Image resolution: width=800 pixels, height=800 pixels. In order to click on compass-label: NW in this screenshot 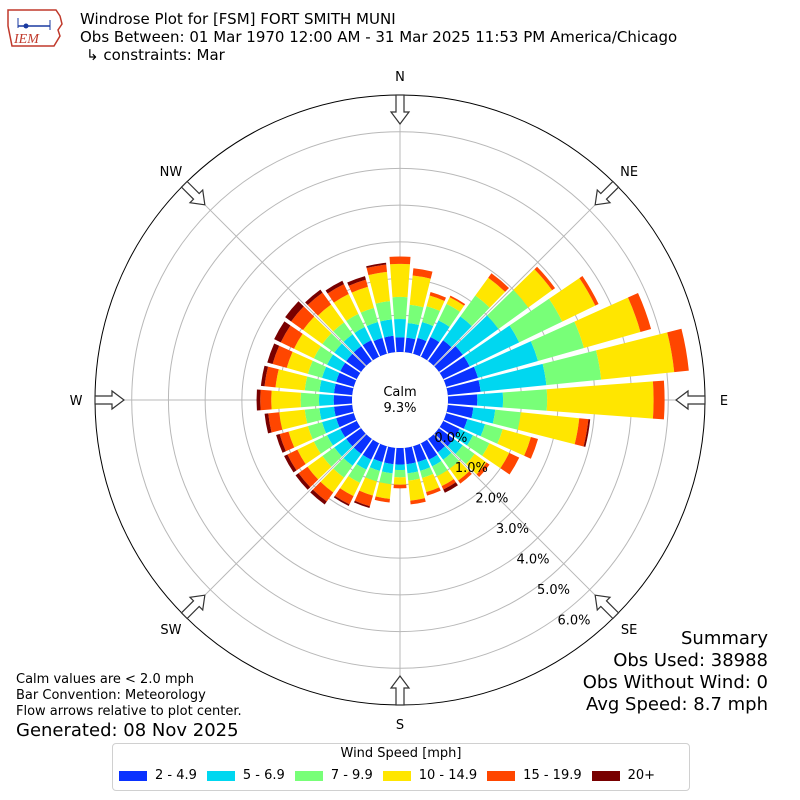, I will do `click(171, 172)`.